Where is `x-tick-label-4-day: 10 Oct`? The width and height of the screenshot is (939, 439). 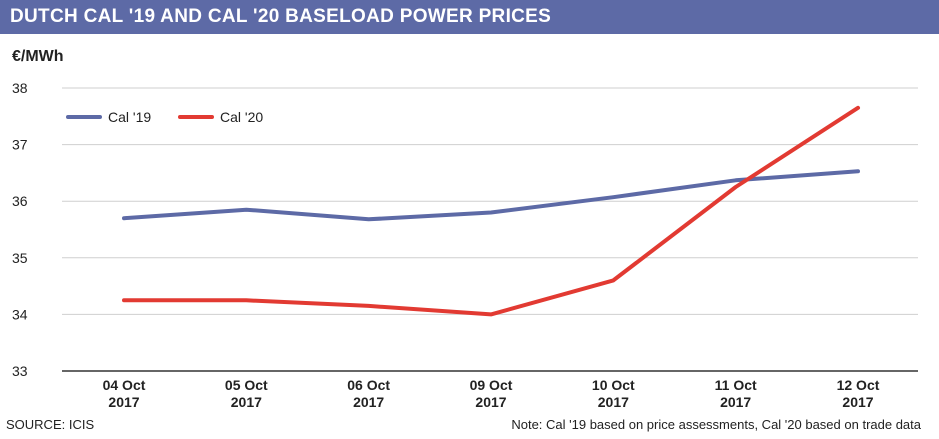
x-tick-label-4-day: 10 Oct is located at coordinates (613, 385).